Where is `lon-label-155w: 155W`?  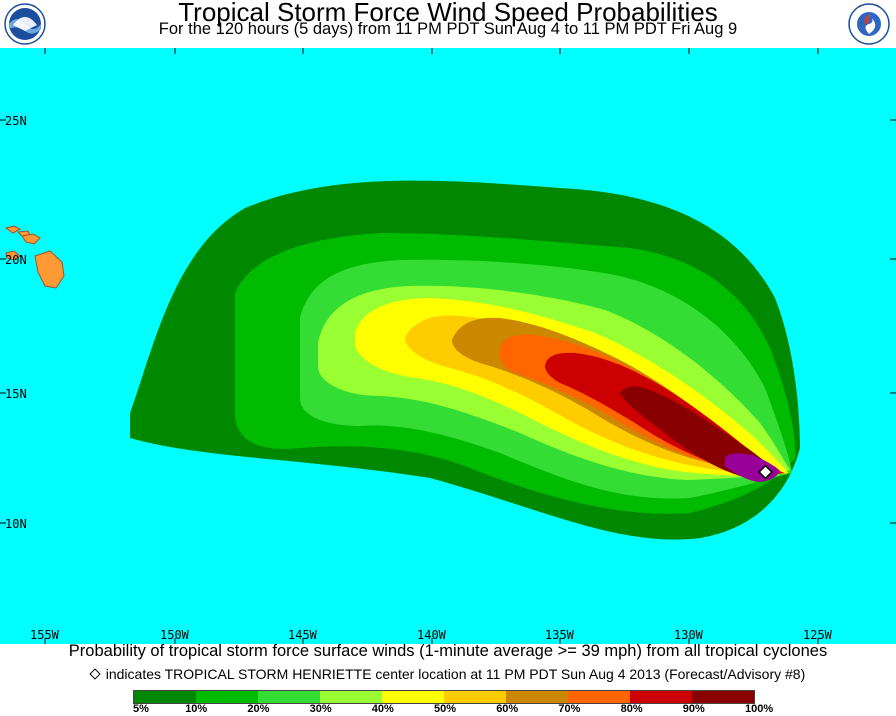
lon-label-155w: 155W is located at coordinates (44, 635).